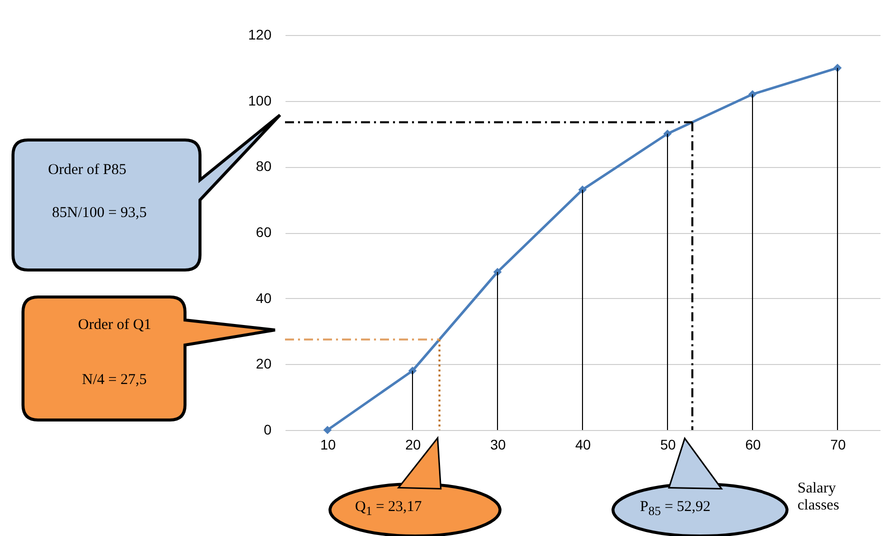  Describe the element at coordinates (388, 509) in the screenshot. I see `text: Q$_{1}$ = 23,17` at that location.